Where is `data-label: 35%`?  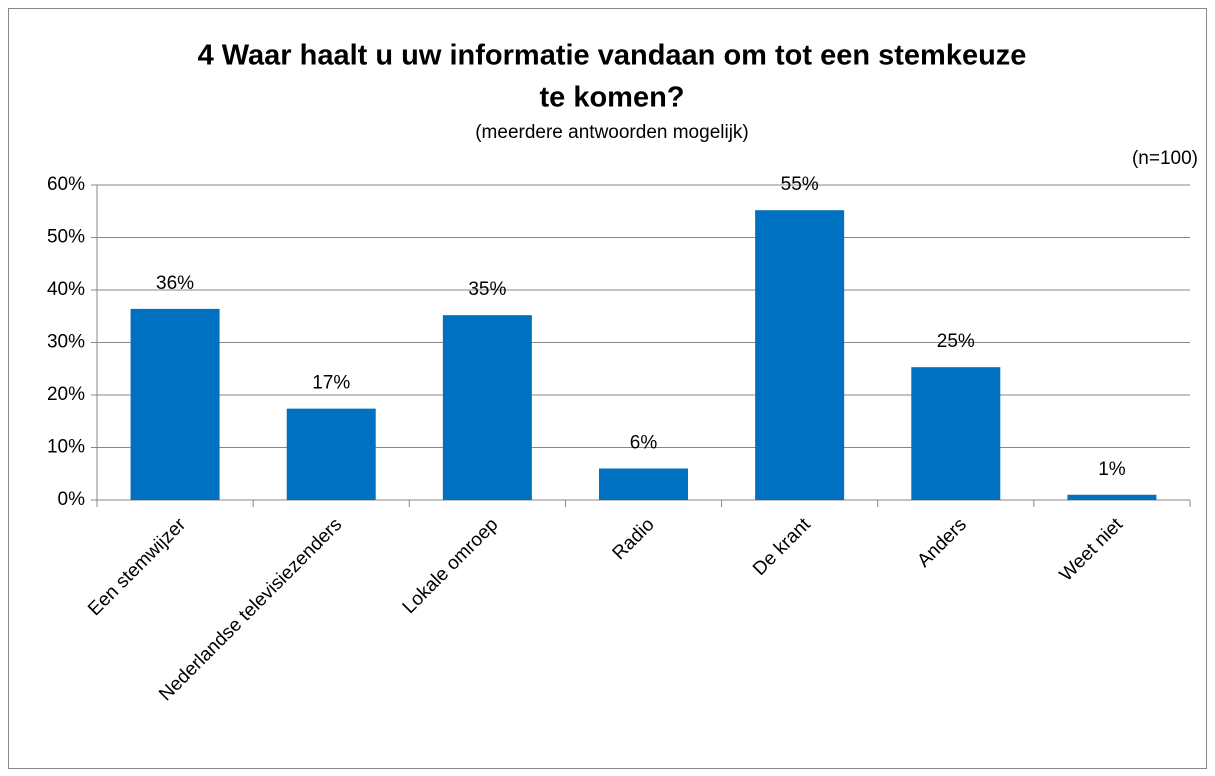
data-label: 35% is located at coordinates (487, 289).